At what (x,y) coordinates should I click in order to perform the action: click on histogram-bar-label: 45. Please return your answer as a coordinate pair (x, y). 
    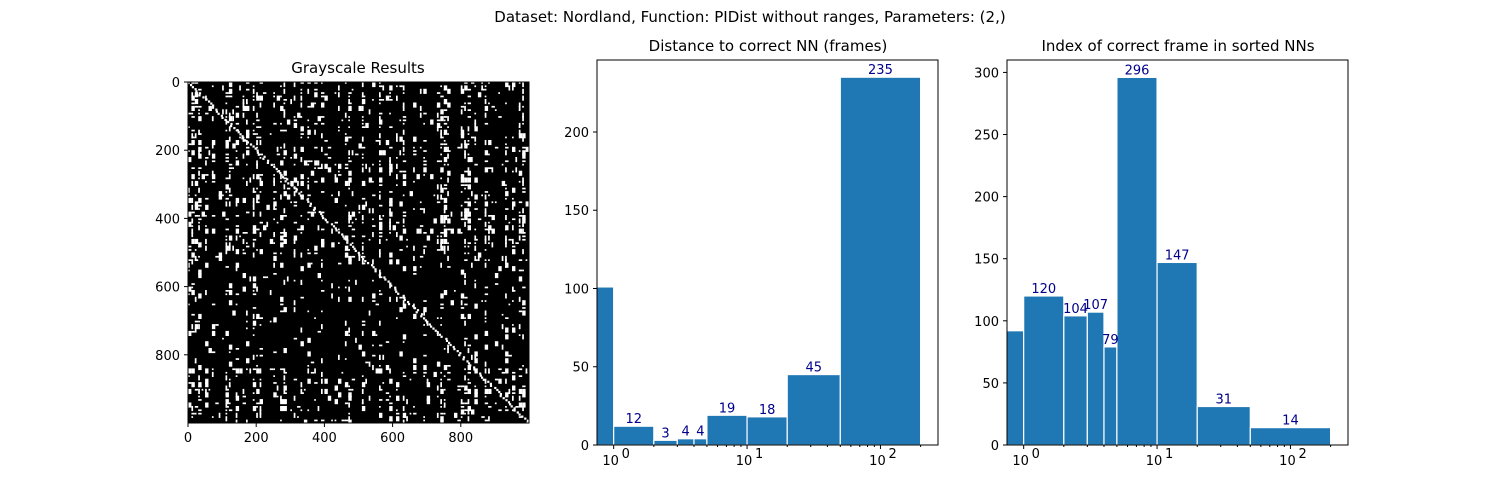
    Looking at the image, I should click on (813, 368).